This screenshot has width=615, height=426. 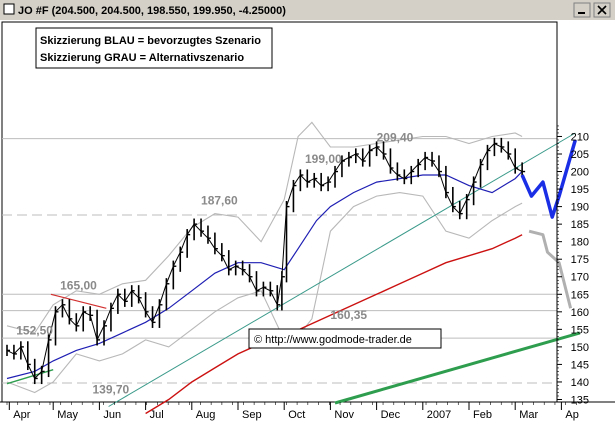 What do you see at coordinates (580, 295) in the screenshot?
I see `y-tick-label: 165` at bounding box center [580, 295].